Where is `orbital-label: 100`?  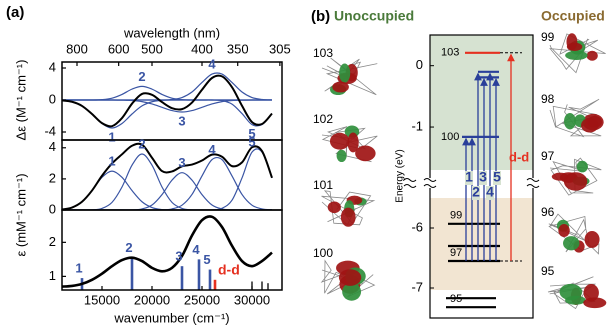
orbital-label: 100 is located at coordinates (323, 253).